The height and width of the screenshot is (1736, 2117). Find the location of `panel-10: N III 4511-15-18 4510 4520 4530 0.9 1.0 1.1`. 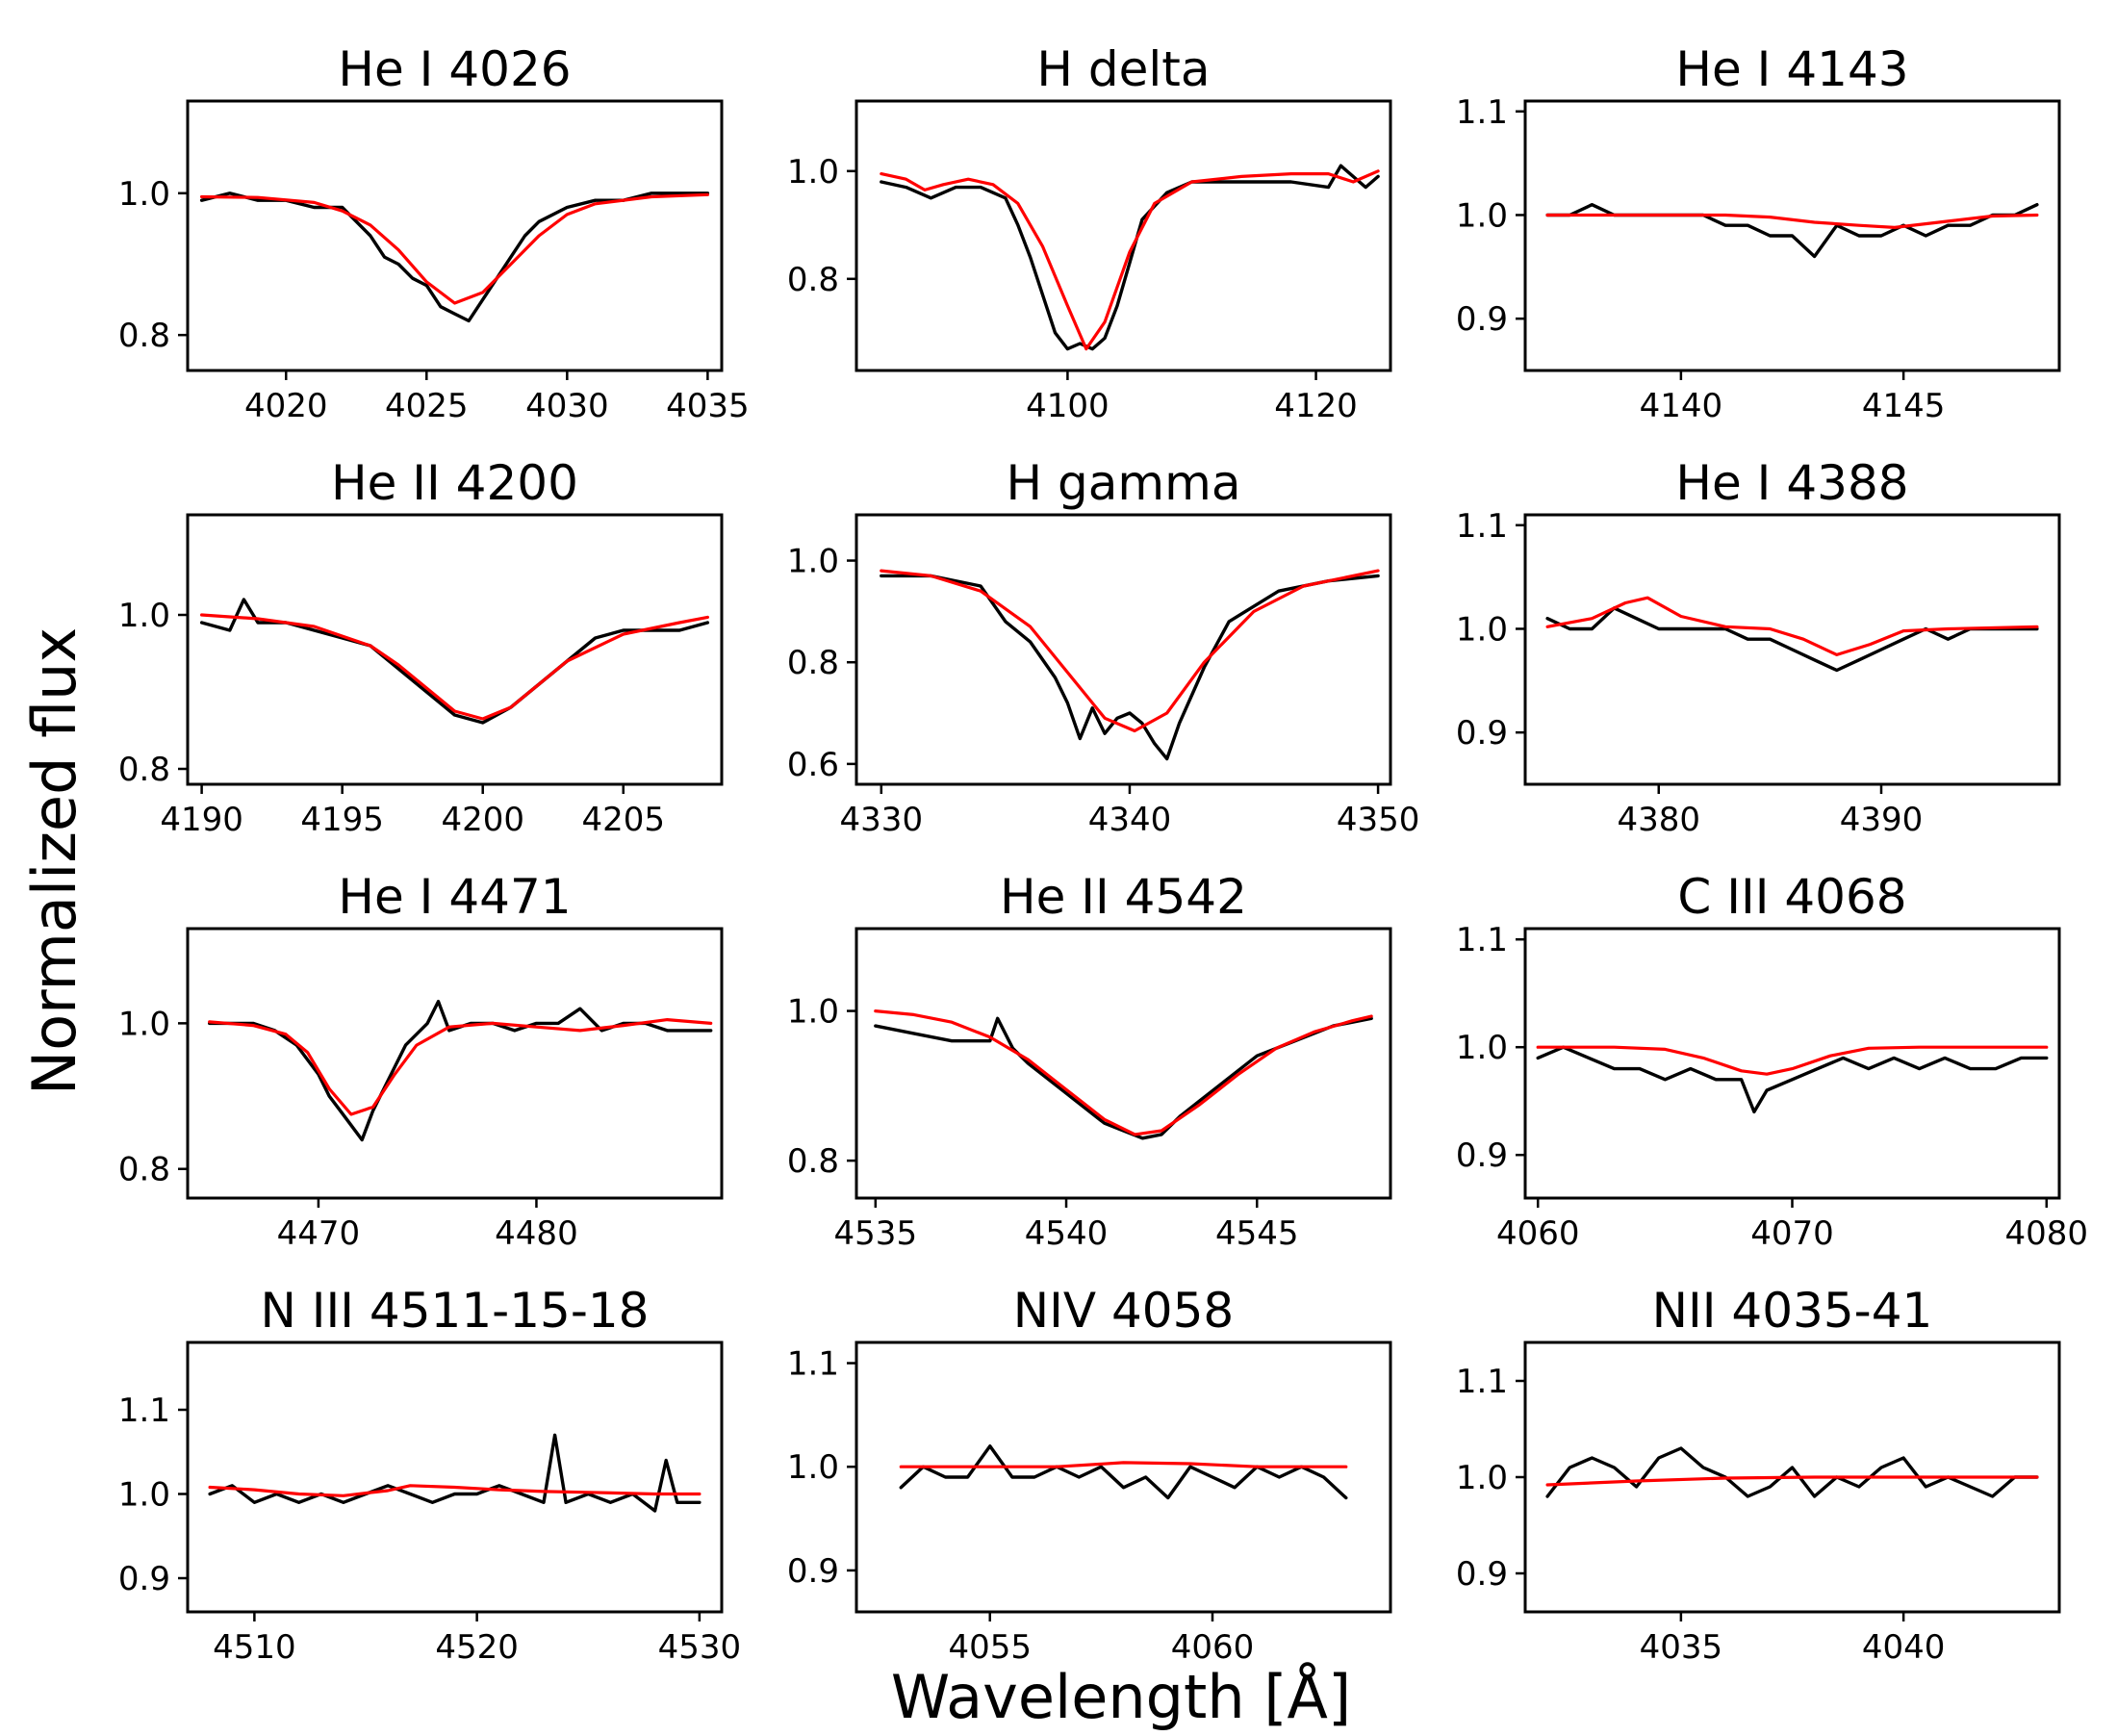

panel-10: N III 4511-15-18 4510 4520 4530 0.9 1.0 1.1 is located at coordinates (430, 1475).